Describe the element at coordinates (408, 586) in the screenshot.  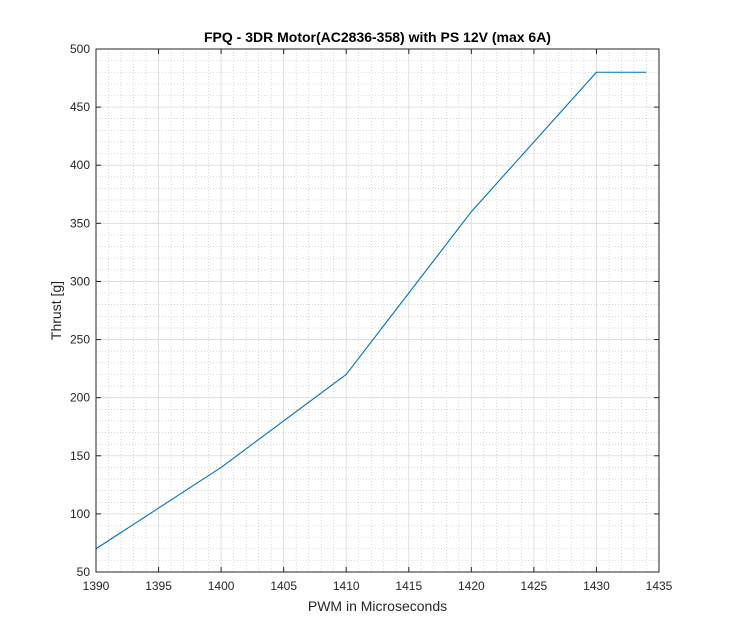
I see `x-tick-label: 1415` at that location.